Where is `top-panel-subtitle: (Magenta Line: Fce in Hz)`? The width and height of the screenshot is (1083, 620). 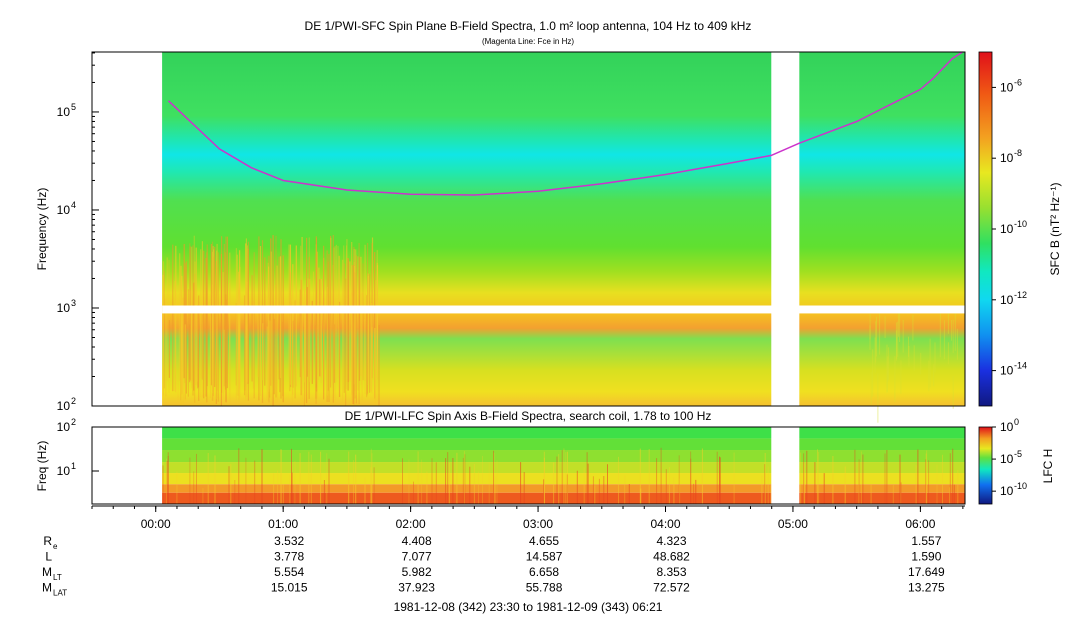 top-panel-subtitle: (Magenta Line: Fce in Hz) is located at coordinates (528, 41).